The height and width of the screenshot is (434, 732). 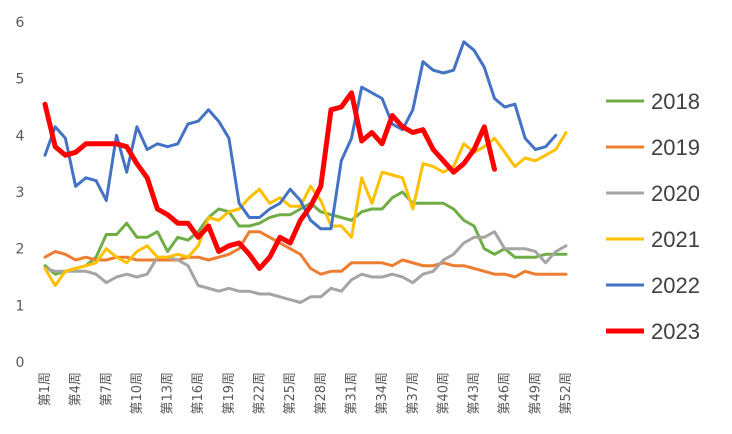 I want to click on legend-item-2023: 2023, so click(x=653, y=331).